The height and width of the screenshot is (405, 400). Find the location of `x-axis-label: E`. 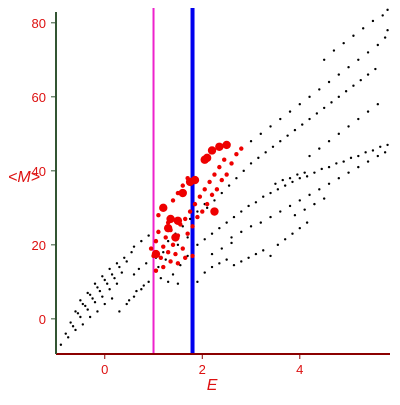

x-axis-label: E is located at coordinates (212, 385).